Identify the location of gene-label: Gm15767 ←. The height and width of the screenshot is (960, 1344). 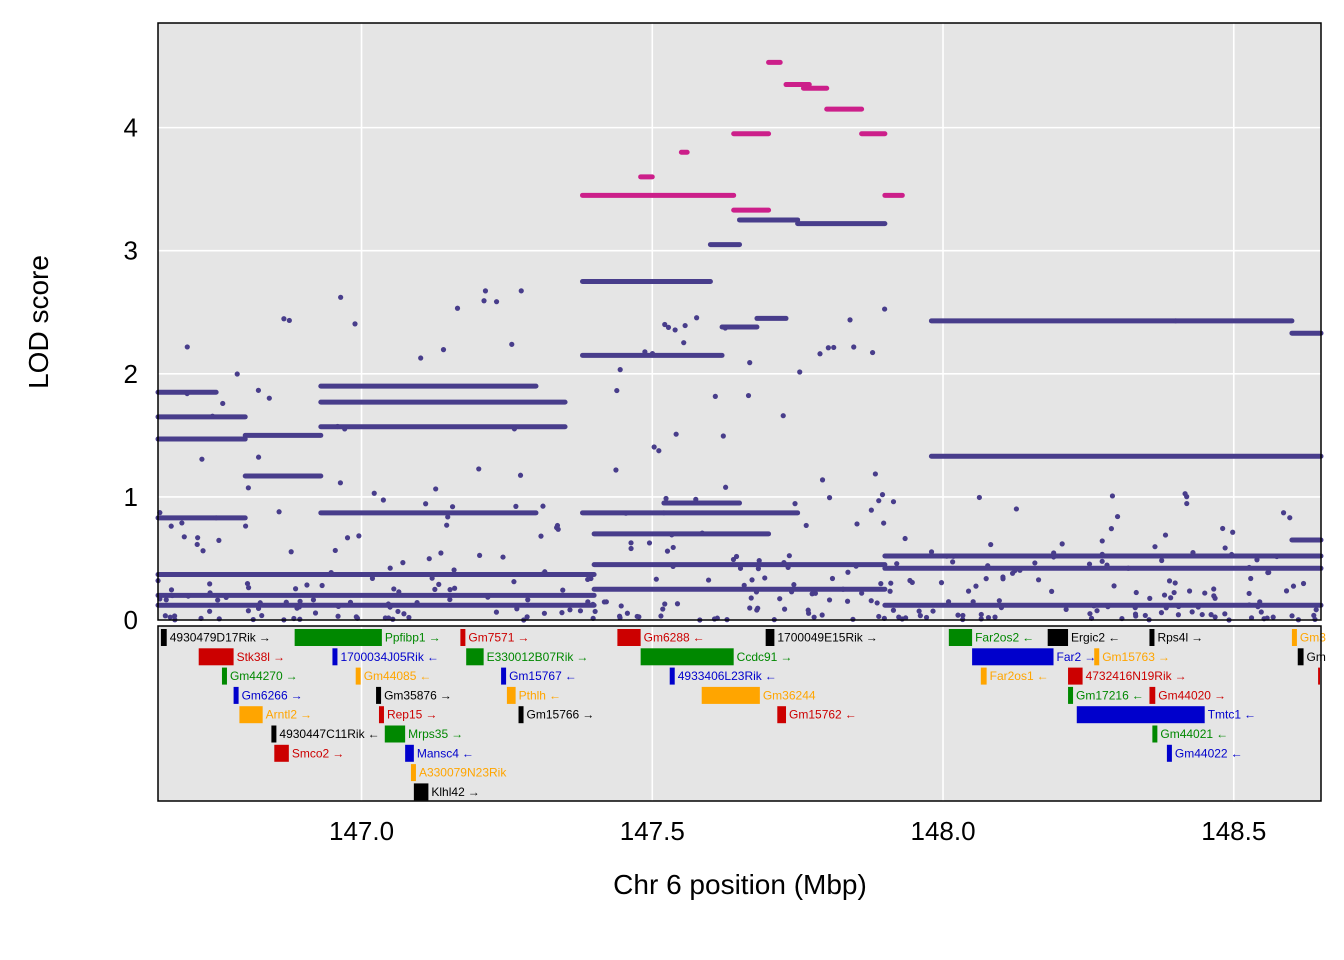
(543, 676).